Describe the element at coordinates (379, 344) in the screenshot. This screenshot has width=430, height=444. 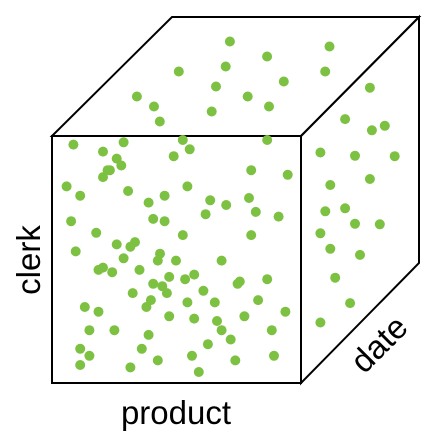
I see `z-axis-label: date` at that location.